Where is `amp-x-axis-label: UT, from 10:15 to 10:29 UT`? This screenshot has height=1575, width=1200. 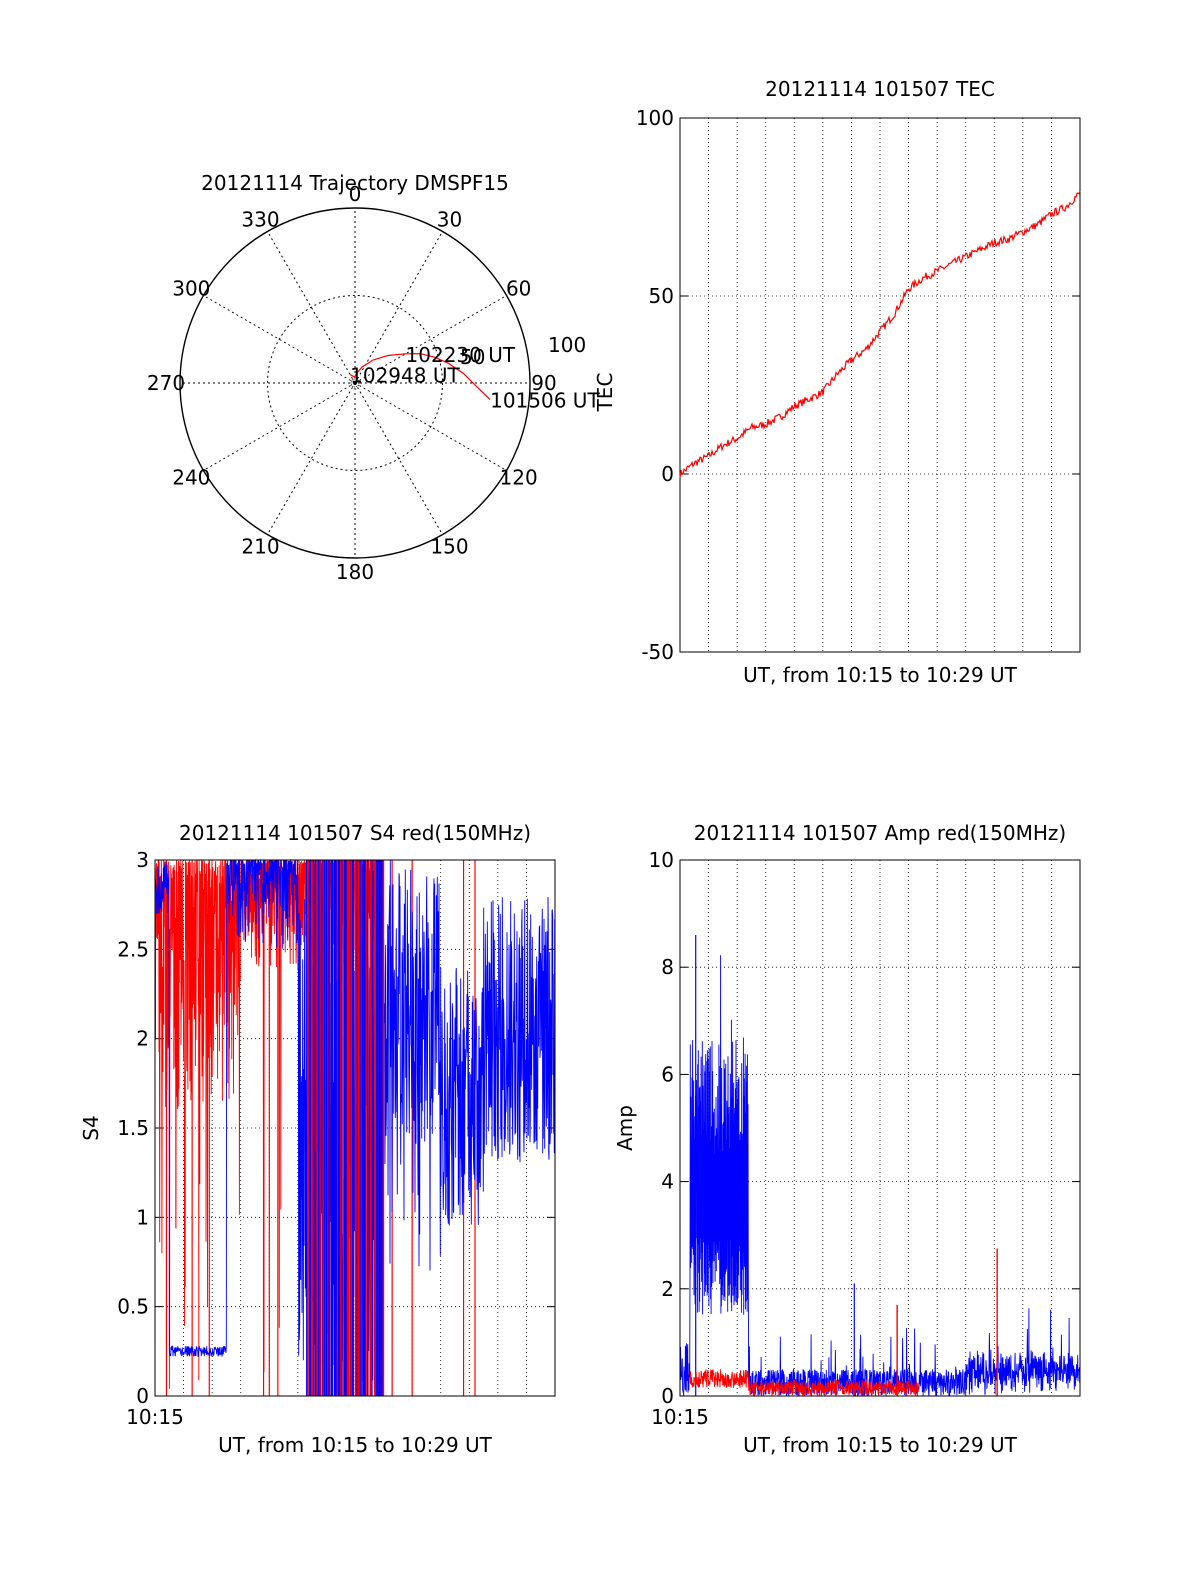
amp-x-axis-label: UT, from 10:15 to 10:29 UT is located at coordinates (880, 1445).